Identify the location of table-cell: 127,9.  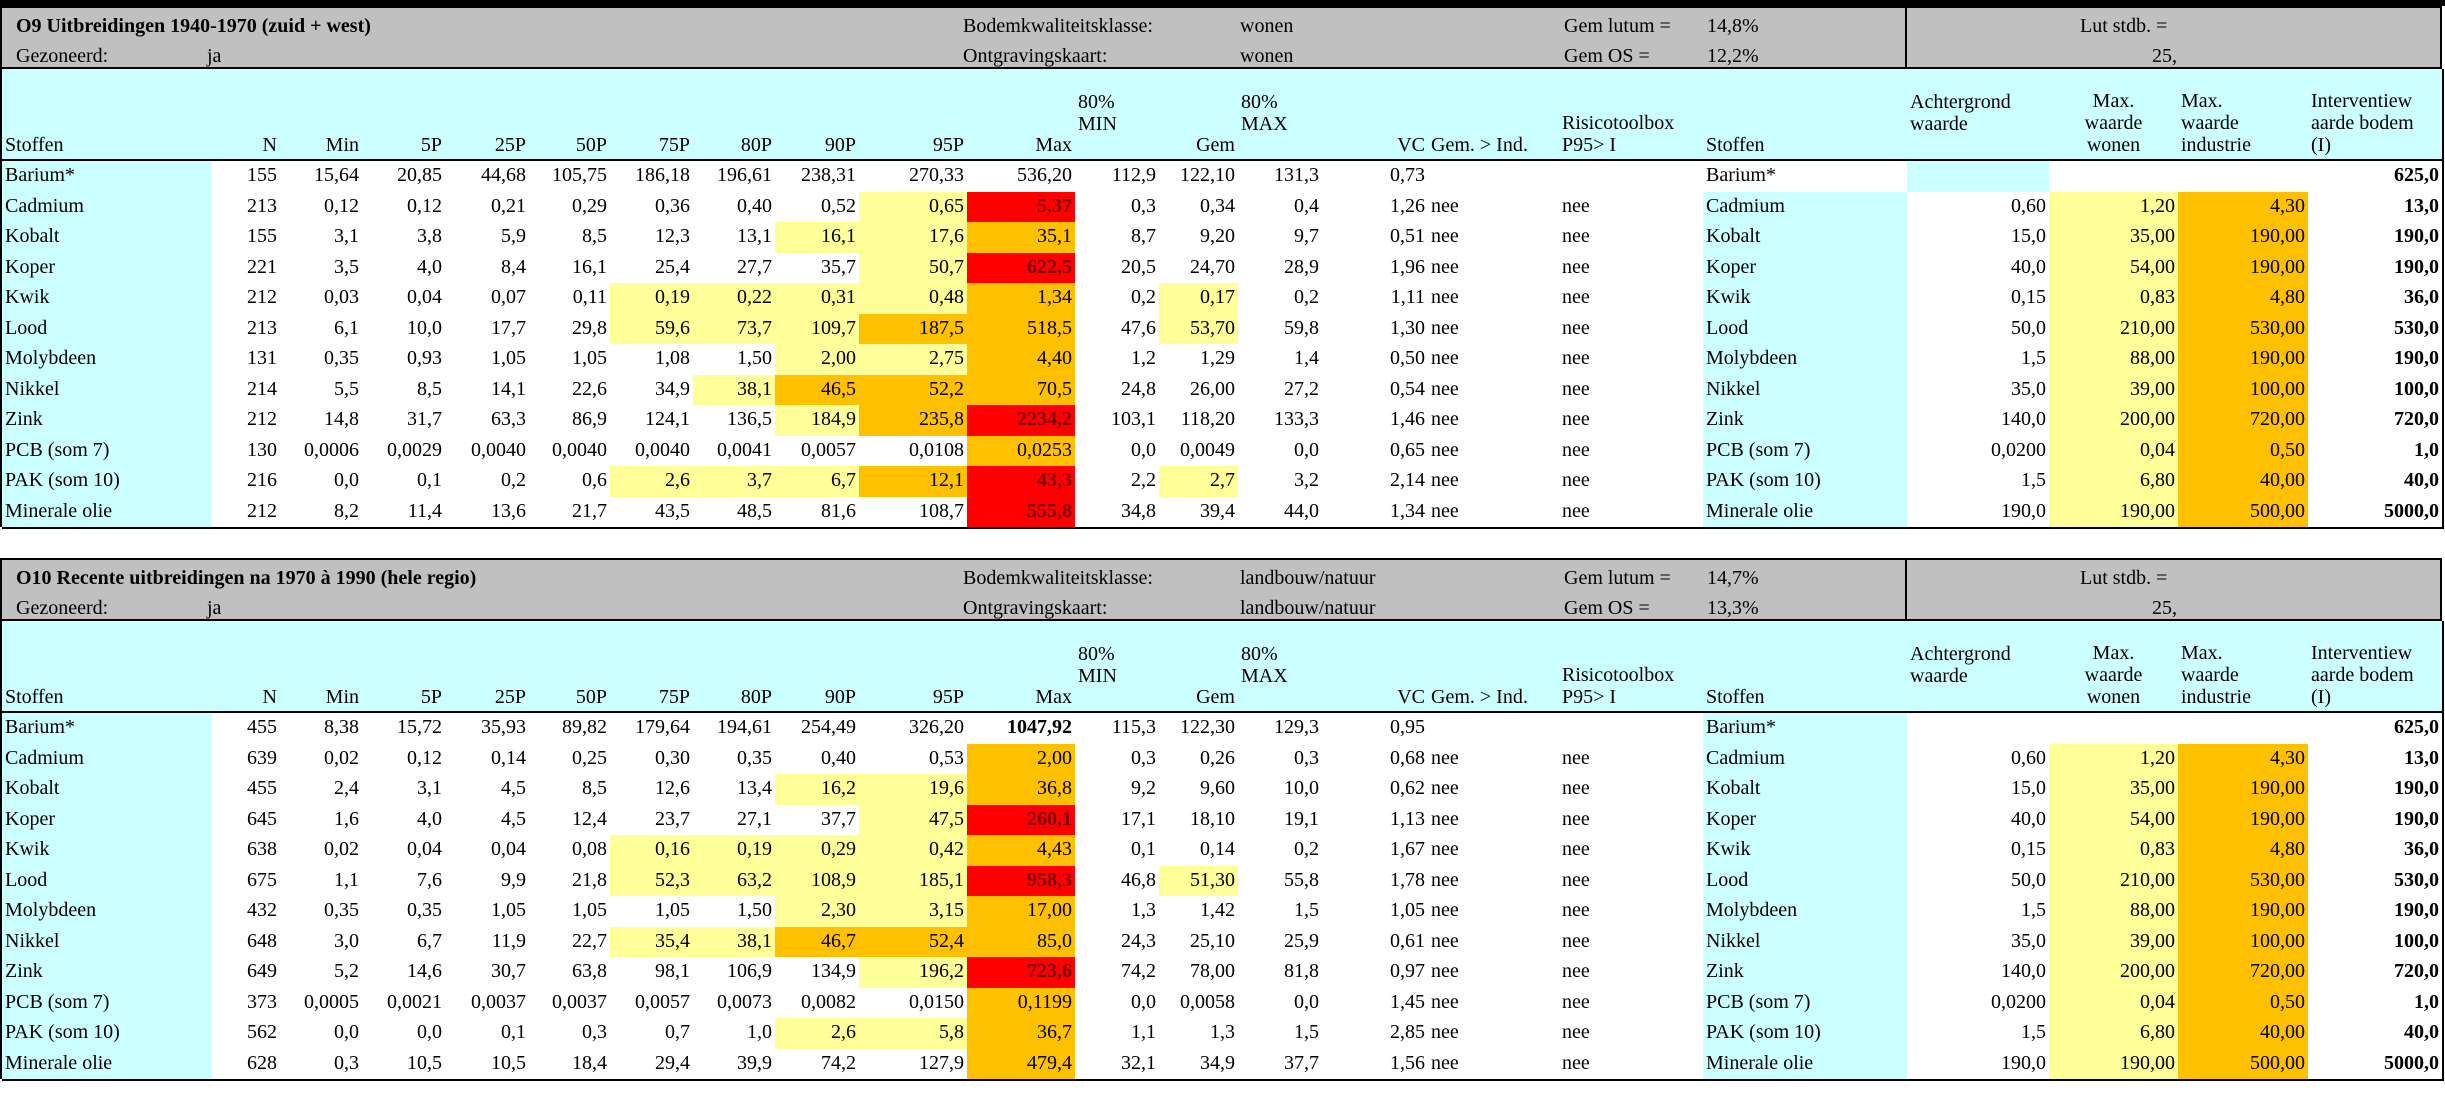
(914, 1064).